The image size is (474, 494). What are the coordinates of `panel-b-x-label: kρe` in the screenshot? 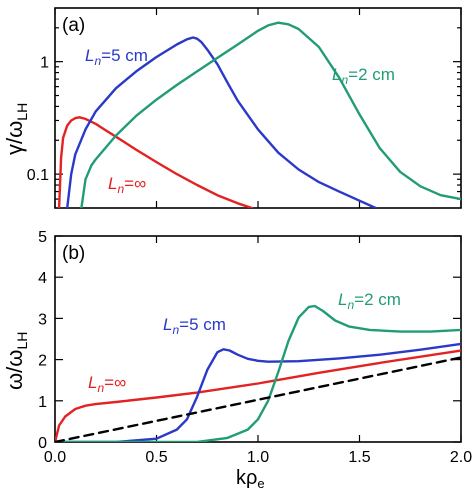 It's located at (250, 479).